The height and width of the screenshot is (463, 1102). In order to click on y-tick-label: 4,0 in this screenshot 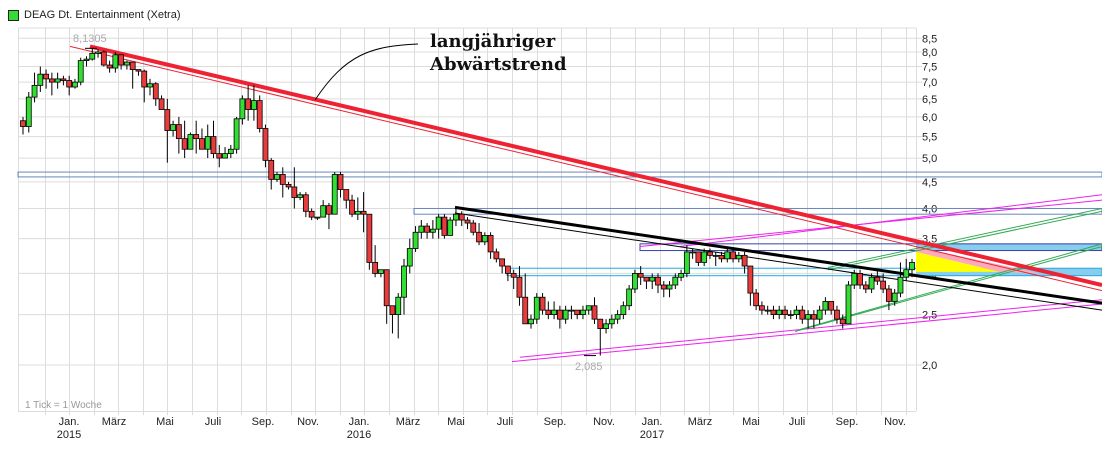, I will do `click(929, 209)`.